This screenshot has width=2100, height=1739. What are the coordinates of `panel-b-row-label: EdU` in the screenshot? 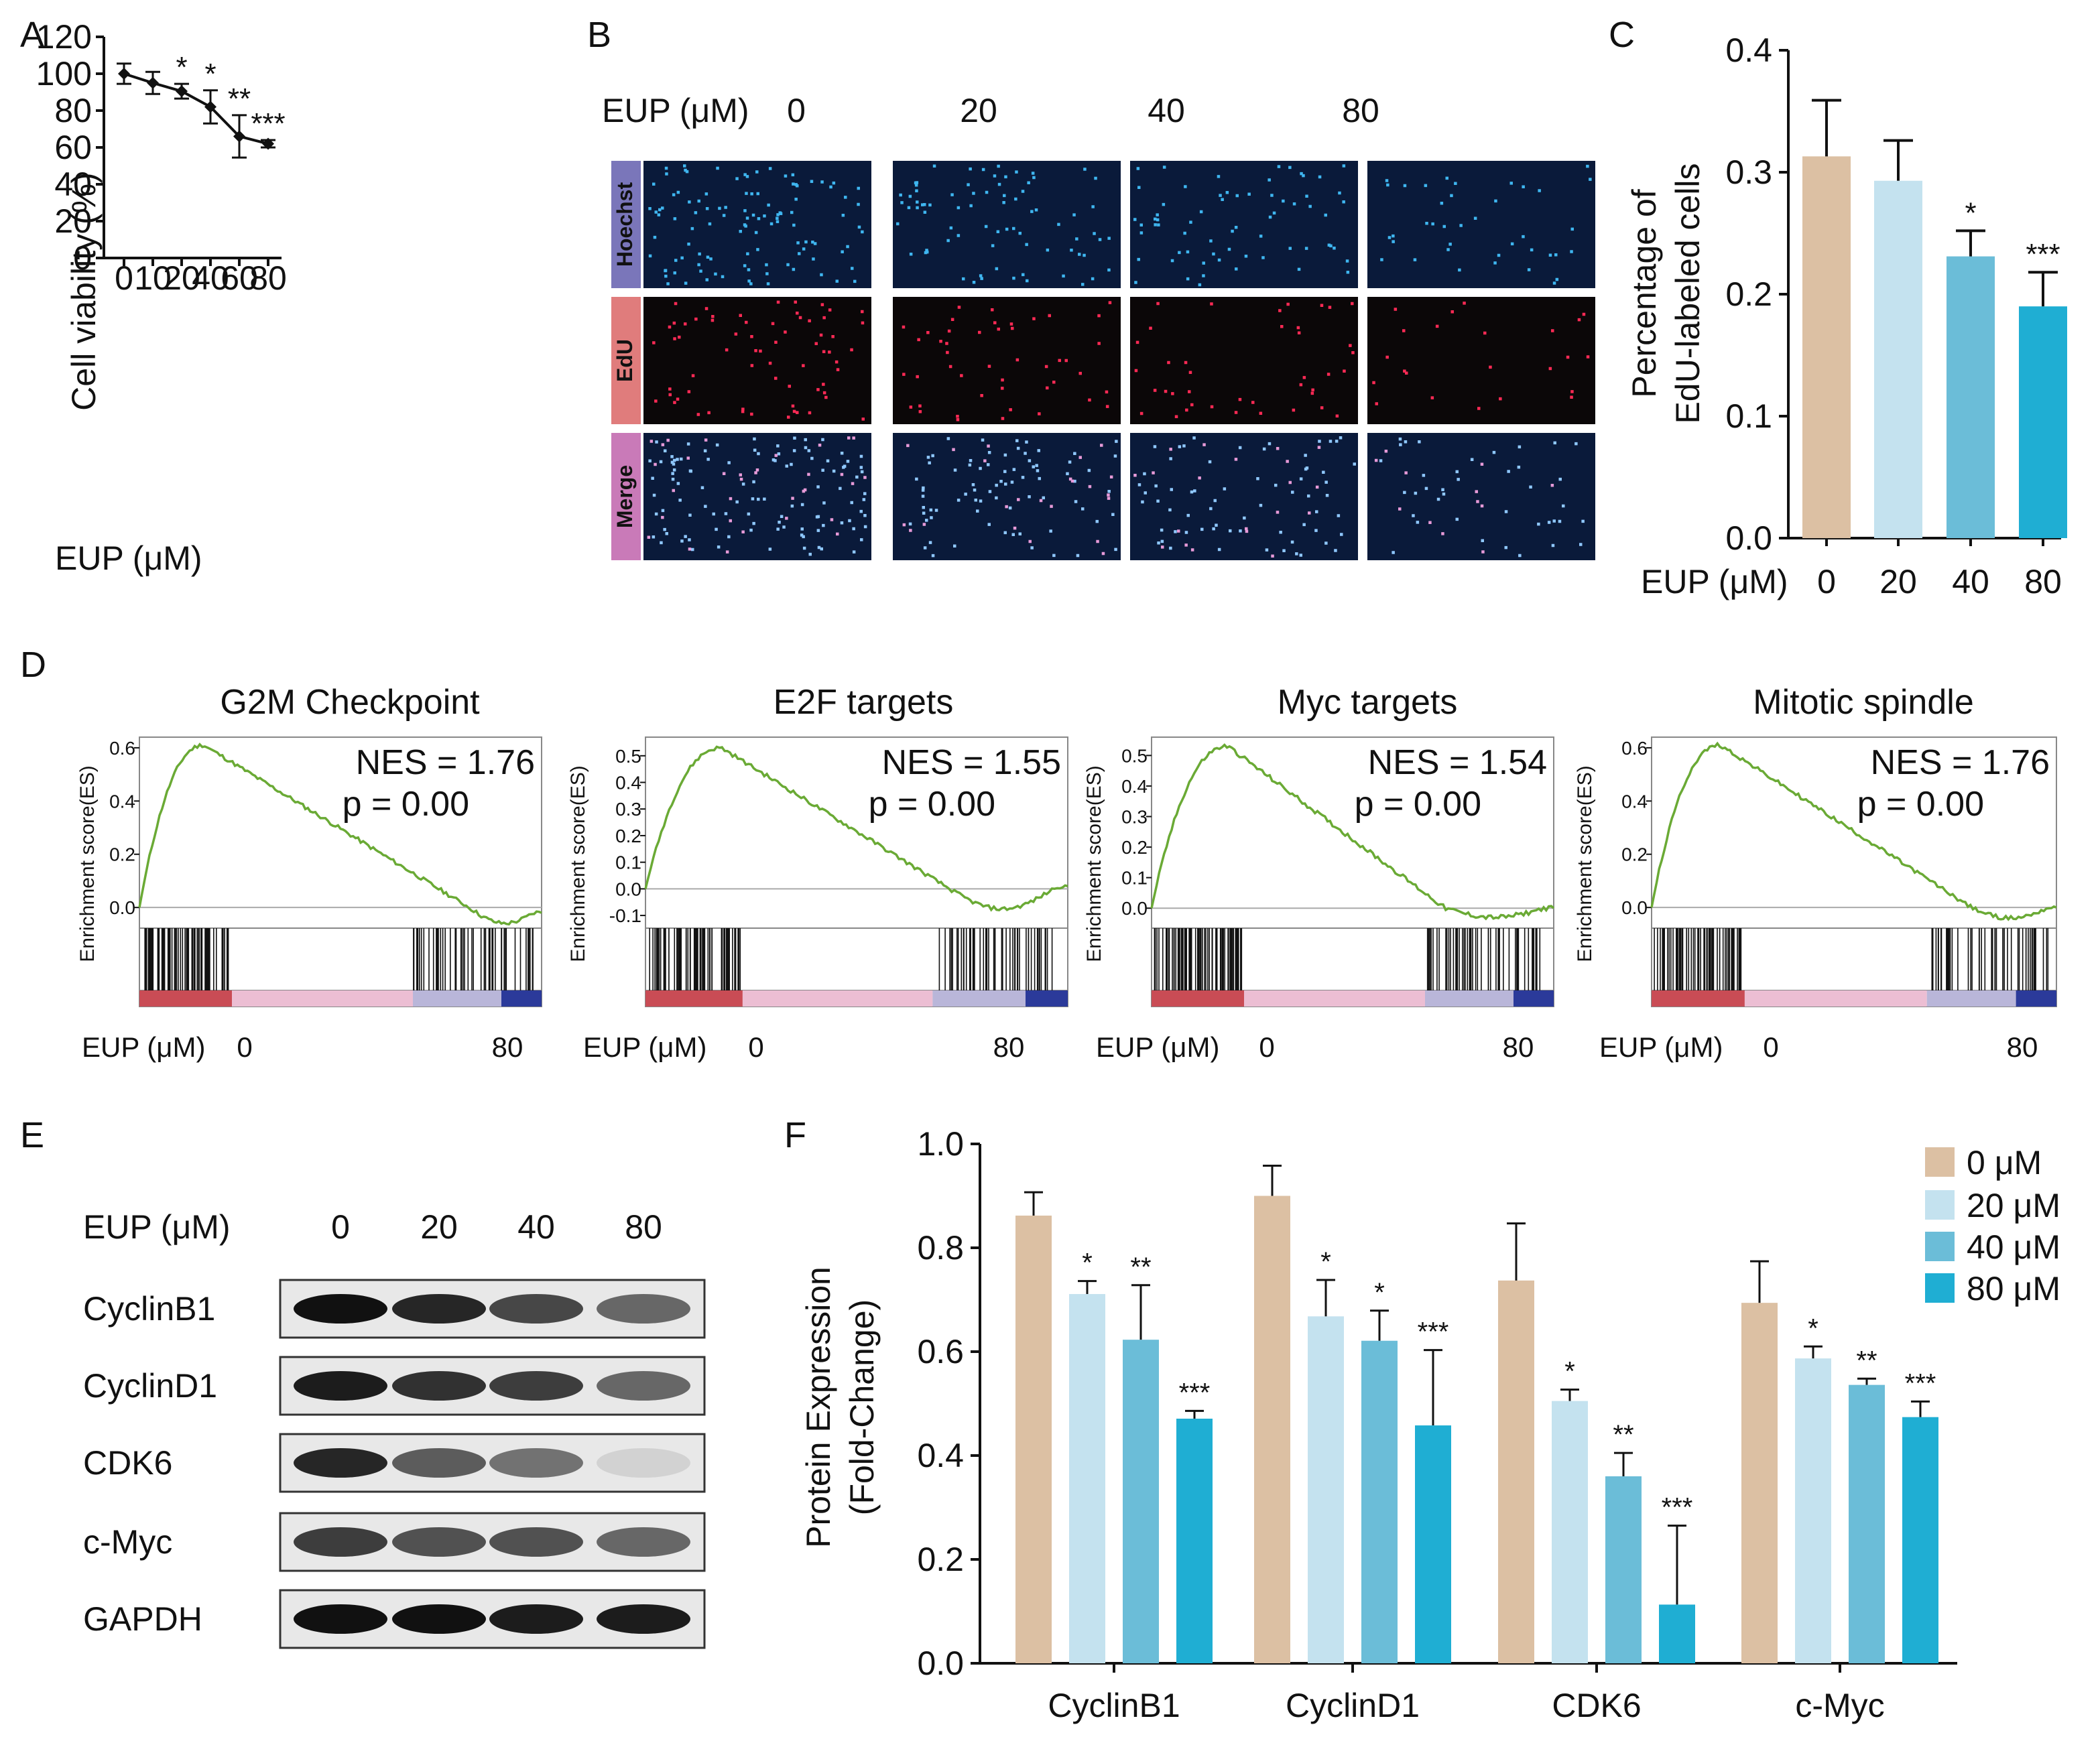 It's located at (625, 360).